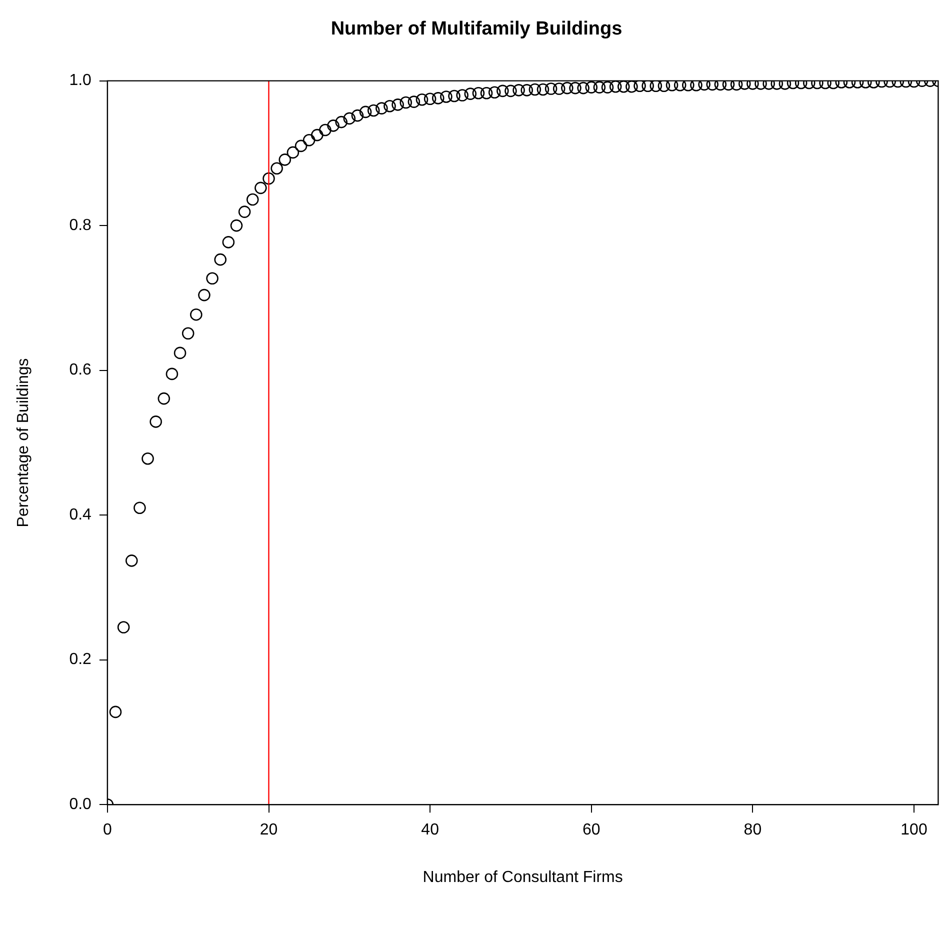  I want to click on y-tick-label: 0.4, so click(80, 515).